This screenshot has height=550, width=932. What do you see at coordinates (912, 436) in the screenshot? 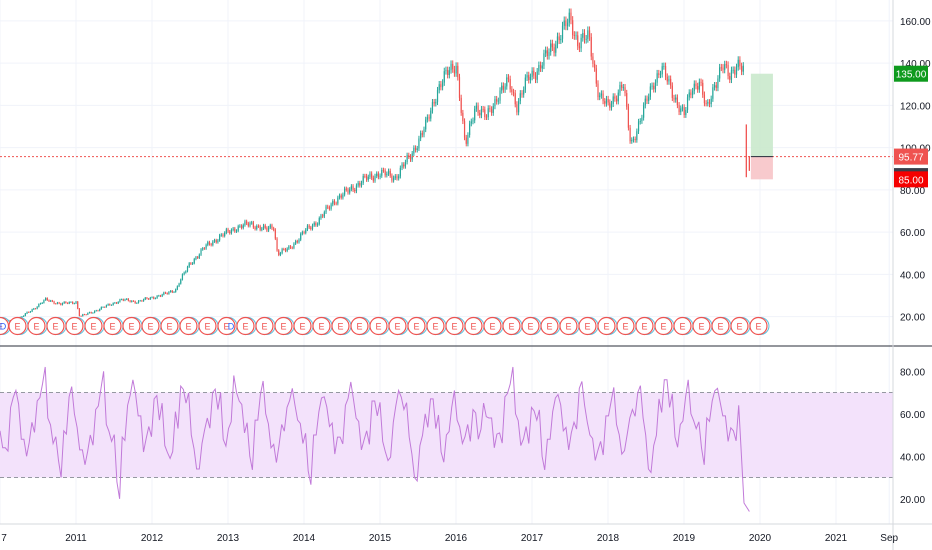
I see `oscillator-scale: 20.00 40.00 60.00 80.00` at bounding box center [912, 436].